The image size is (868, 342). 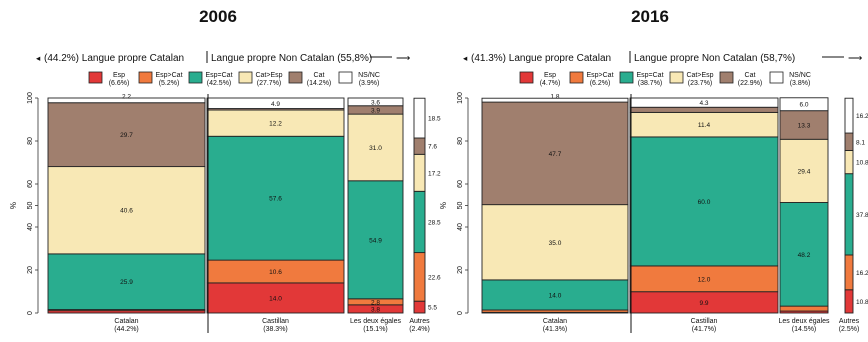 I want to click on x-category-share: (41.7%), so click(x=704, y=329).